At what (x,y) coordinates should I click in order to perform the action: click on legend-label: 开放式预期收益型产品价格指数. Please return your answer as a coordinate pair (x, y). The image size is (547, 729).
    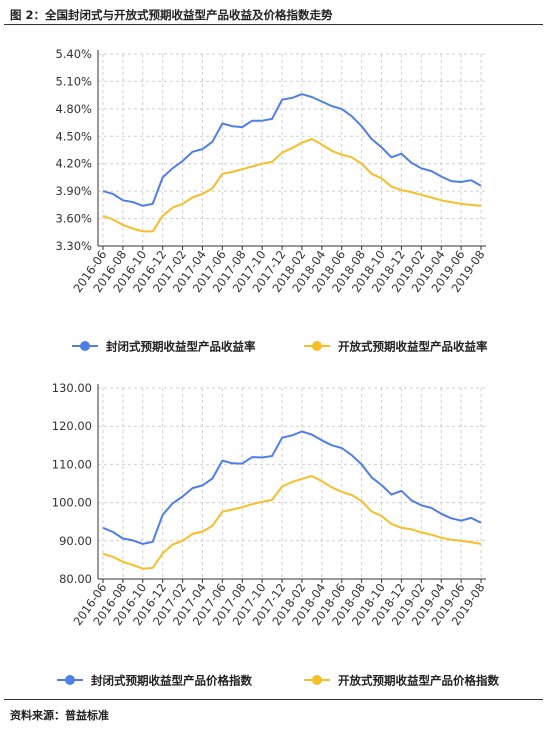
    Looking at the image, I should click on (418, 681).